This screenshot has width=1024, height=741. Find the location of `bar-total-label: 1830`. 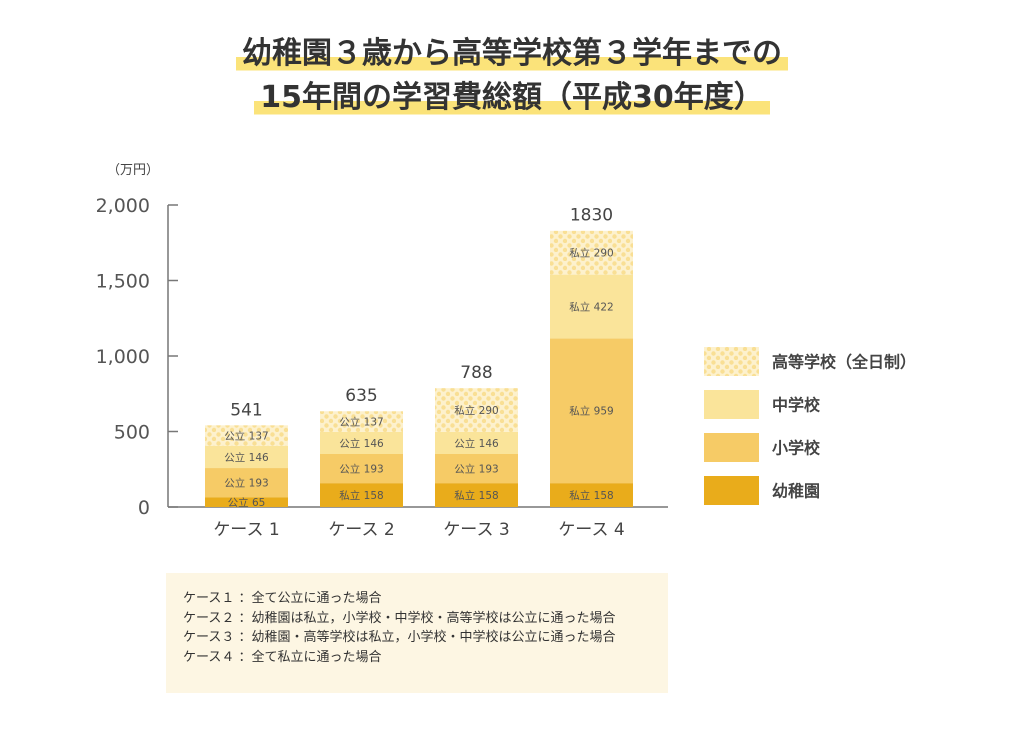

bar-total-label: 1830 is located at coordinates (591, 216).